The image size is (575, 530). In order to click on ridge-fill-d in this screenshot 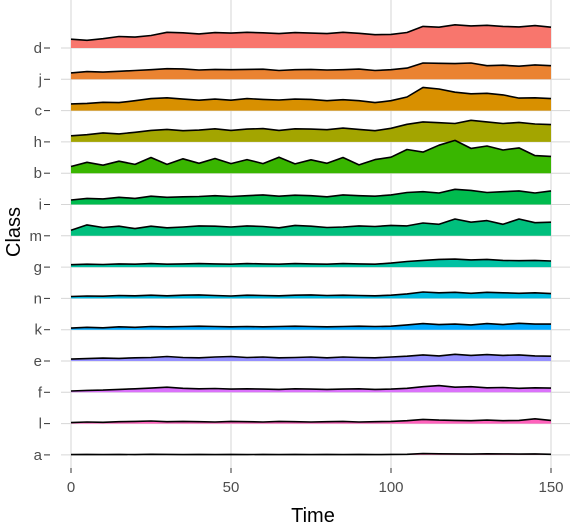, I will do `click(311, 36)`.